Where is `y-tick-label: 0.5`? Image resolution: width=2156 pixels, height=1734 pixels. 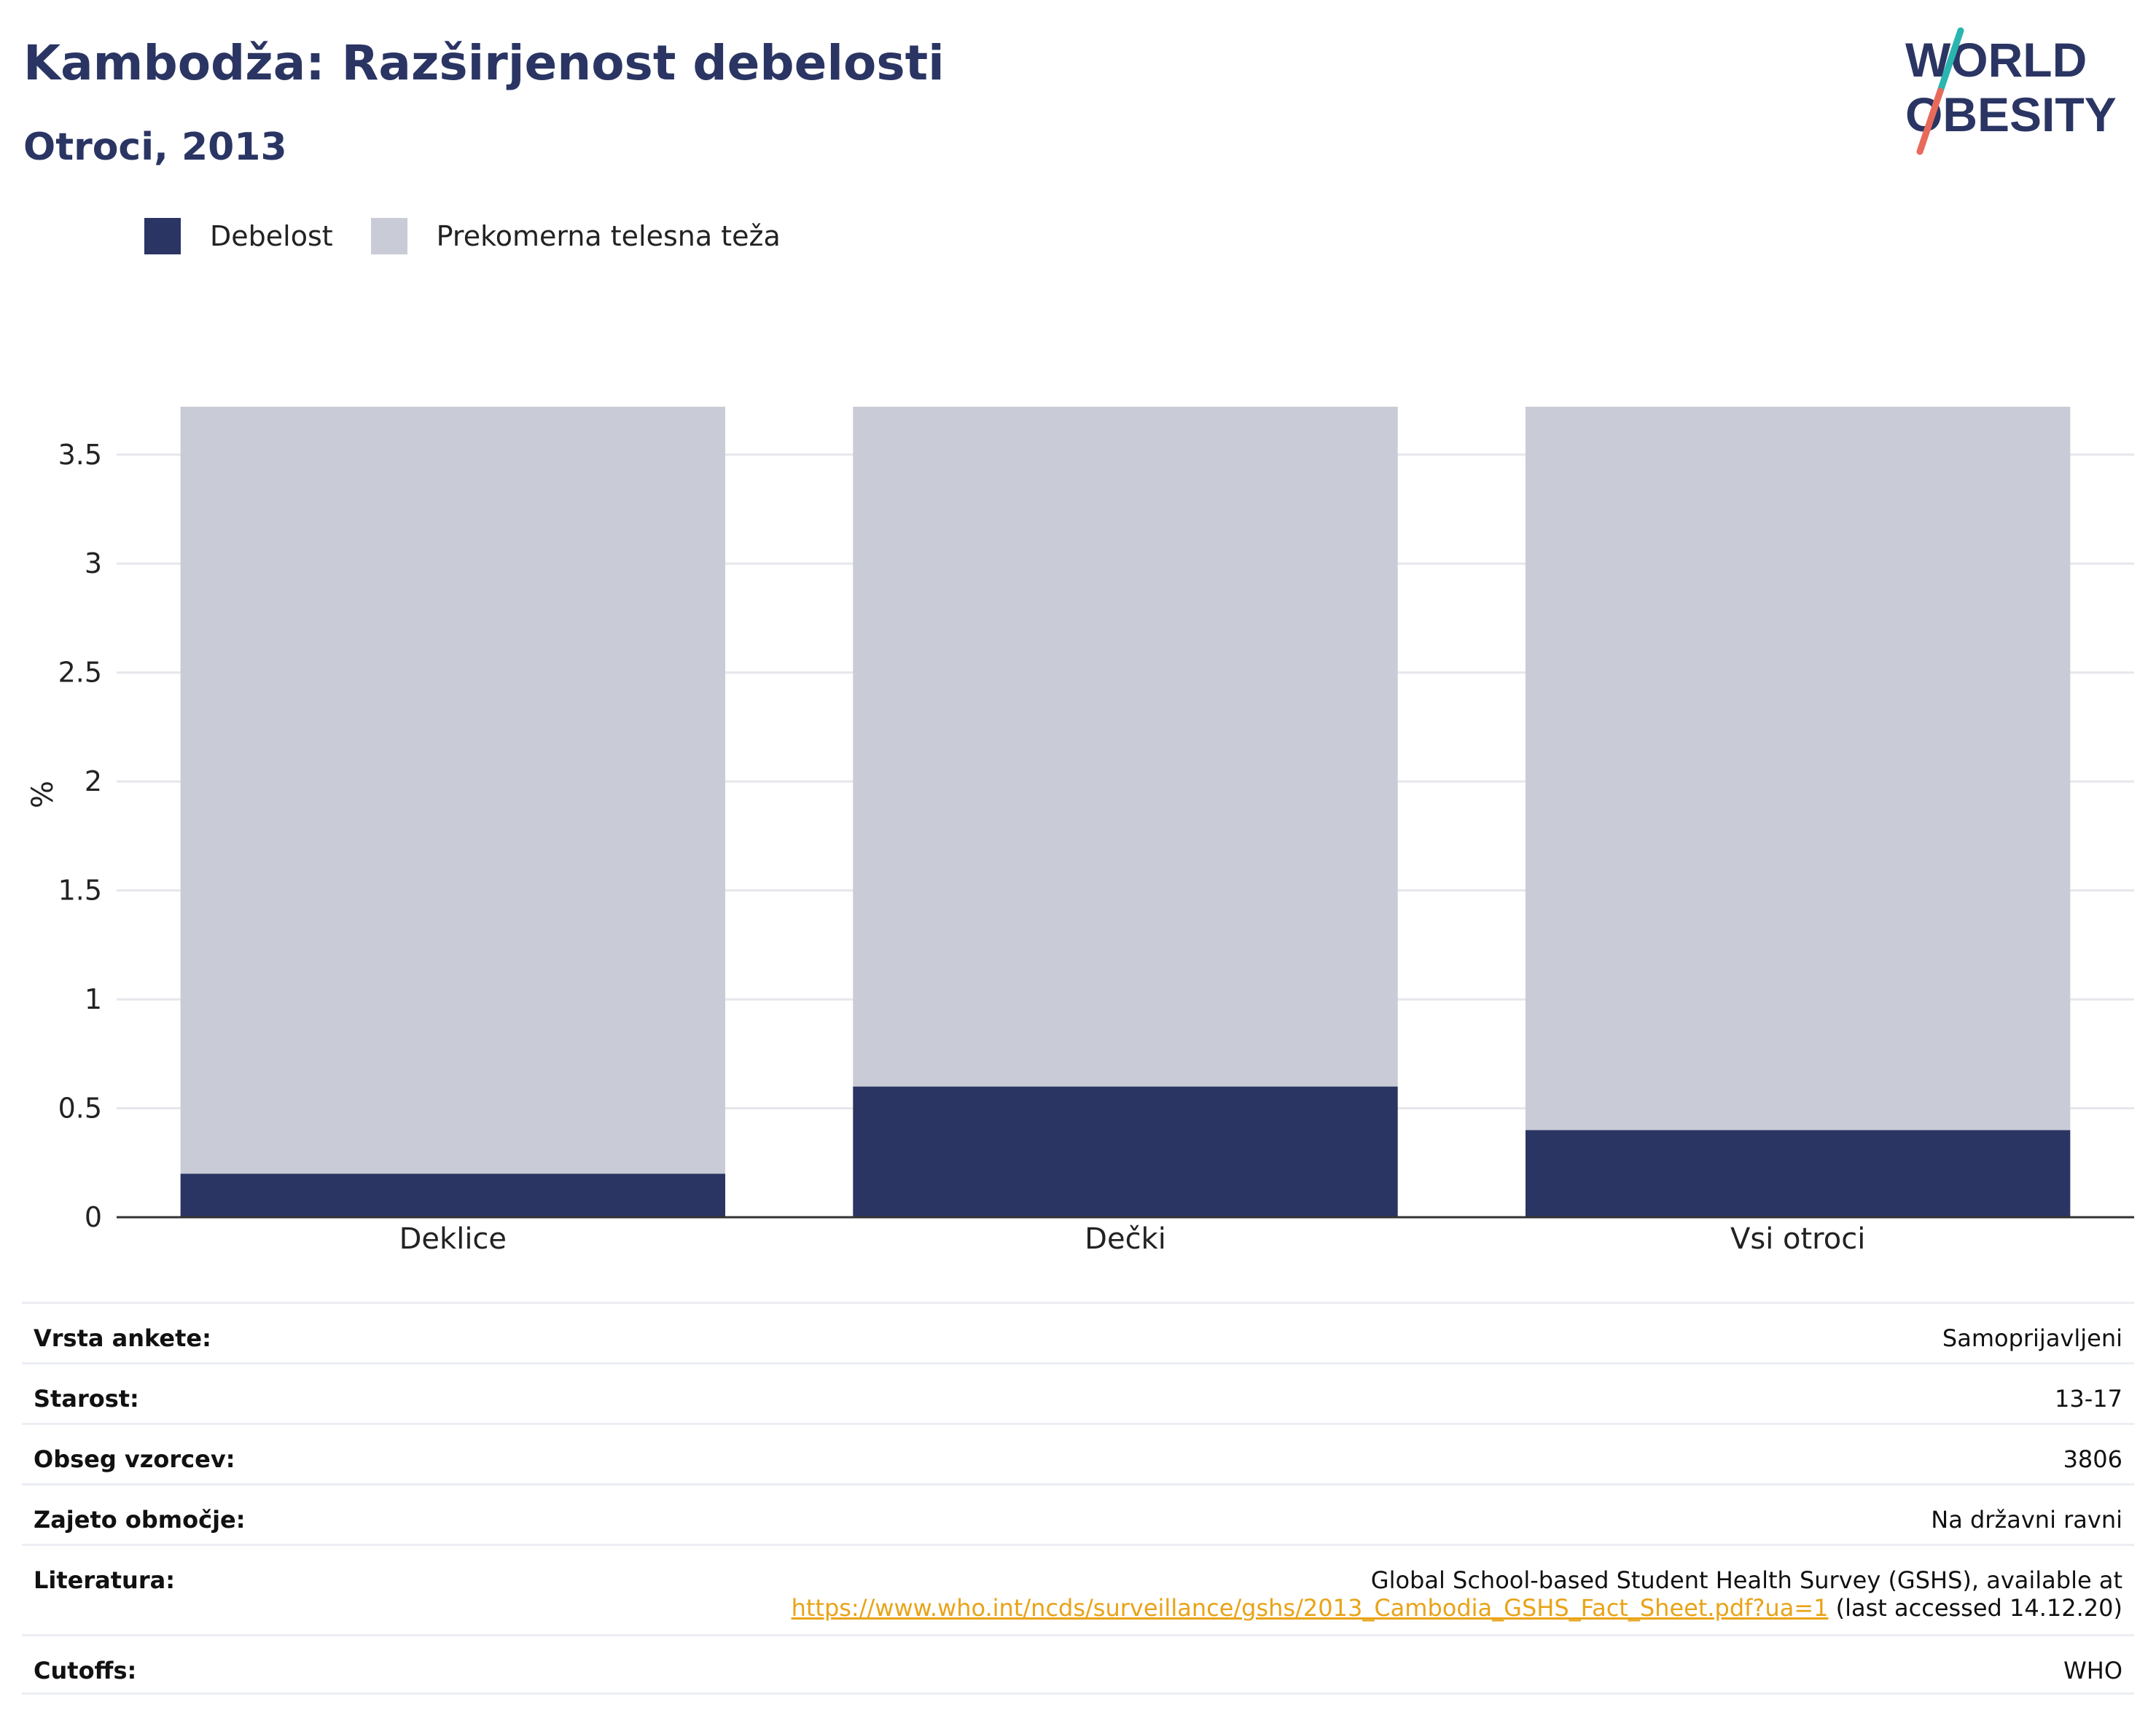
y-tick-label: 0.5 is located at coordinates (80, 1109).